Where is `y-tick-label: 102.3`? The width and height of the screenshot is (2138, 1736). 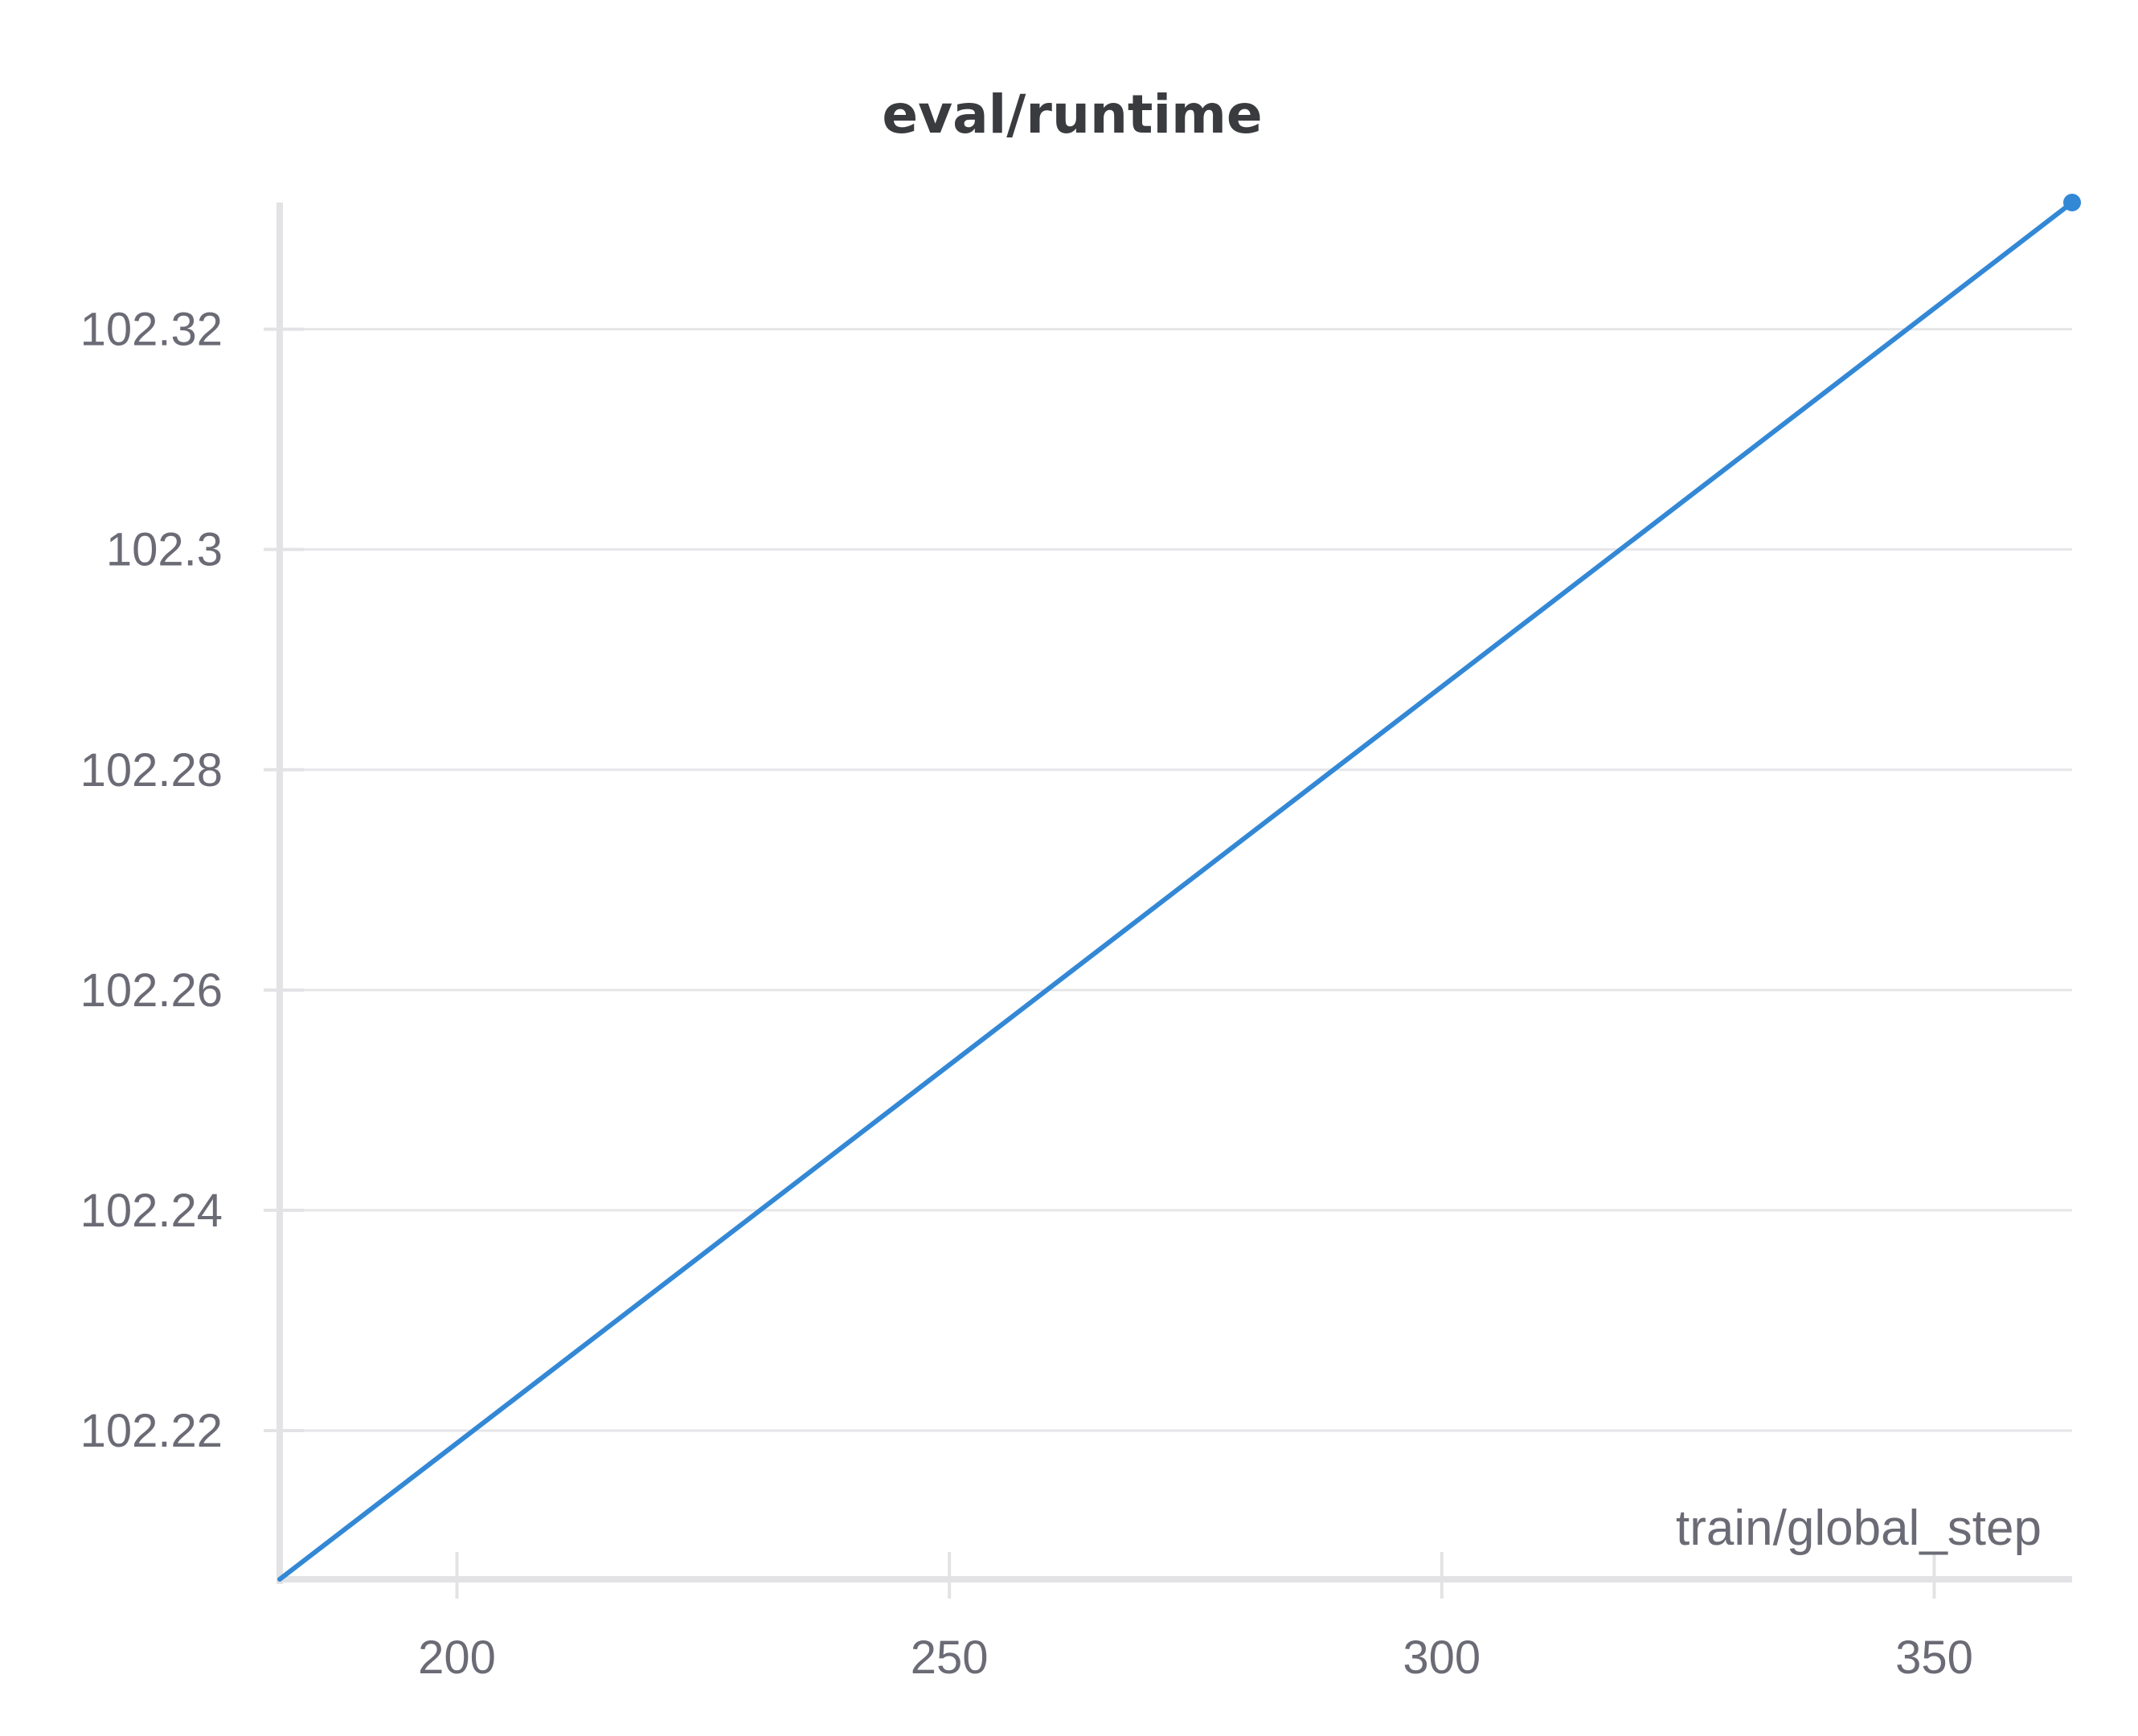 y-tick-label: 102.3 is located at coordinates (164, 550).